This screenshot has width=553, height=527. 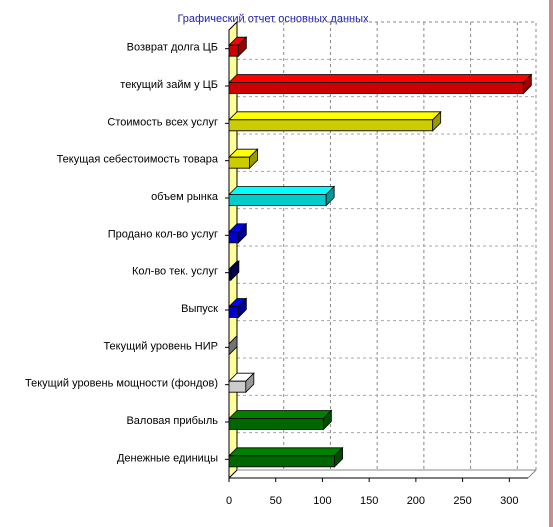 I want to click on category-label: Стоимость всех услуг, so click(x=162, y=122).